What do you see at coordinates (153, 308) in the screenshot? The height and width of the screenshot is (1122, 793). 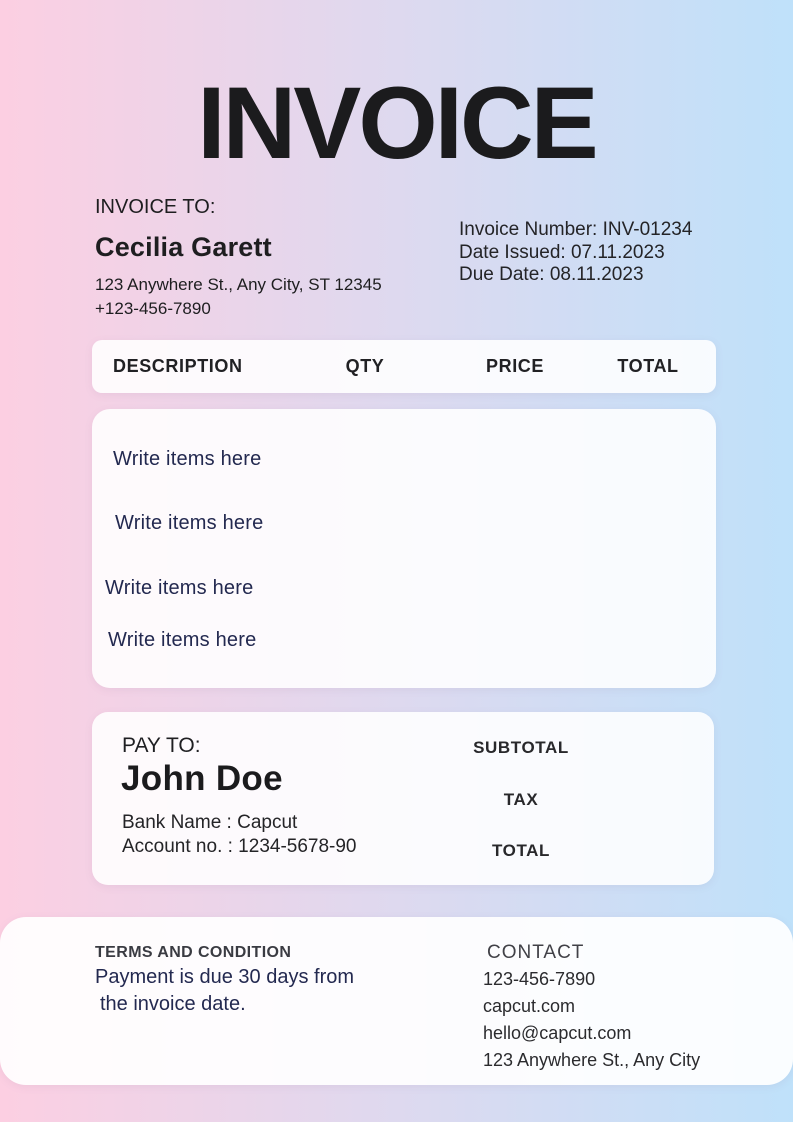 I see `client-phone: +123-456-7890` at bounding box center [153, 308].